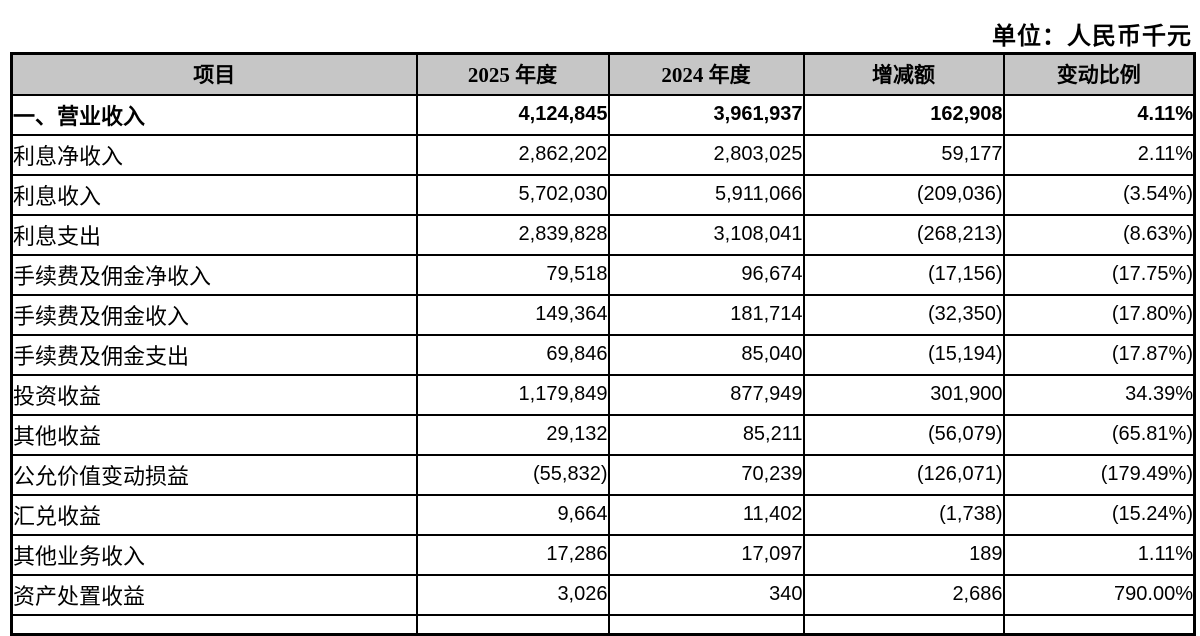 Image resolution: width=1200 pixels, height=636 pixels. What do you see at coordinates (903, 354) in the screenshot?
I see `change-amount: (15,194)` at bounding box center [903, 354].